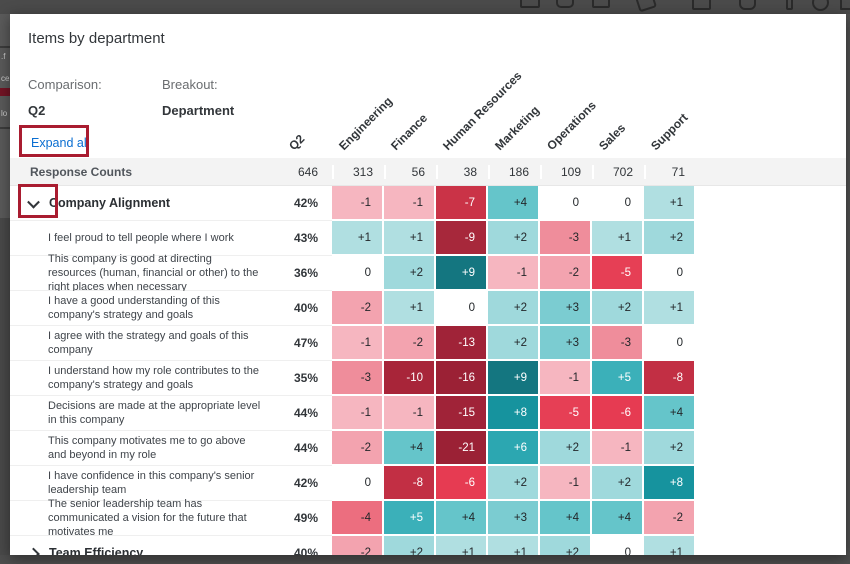  I want to click on group-label: Company Alignment, so click(110, 203).